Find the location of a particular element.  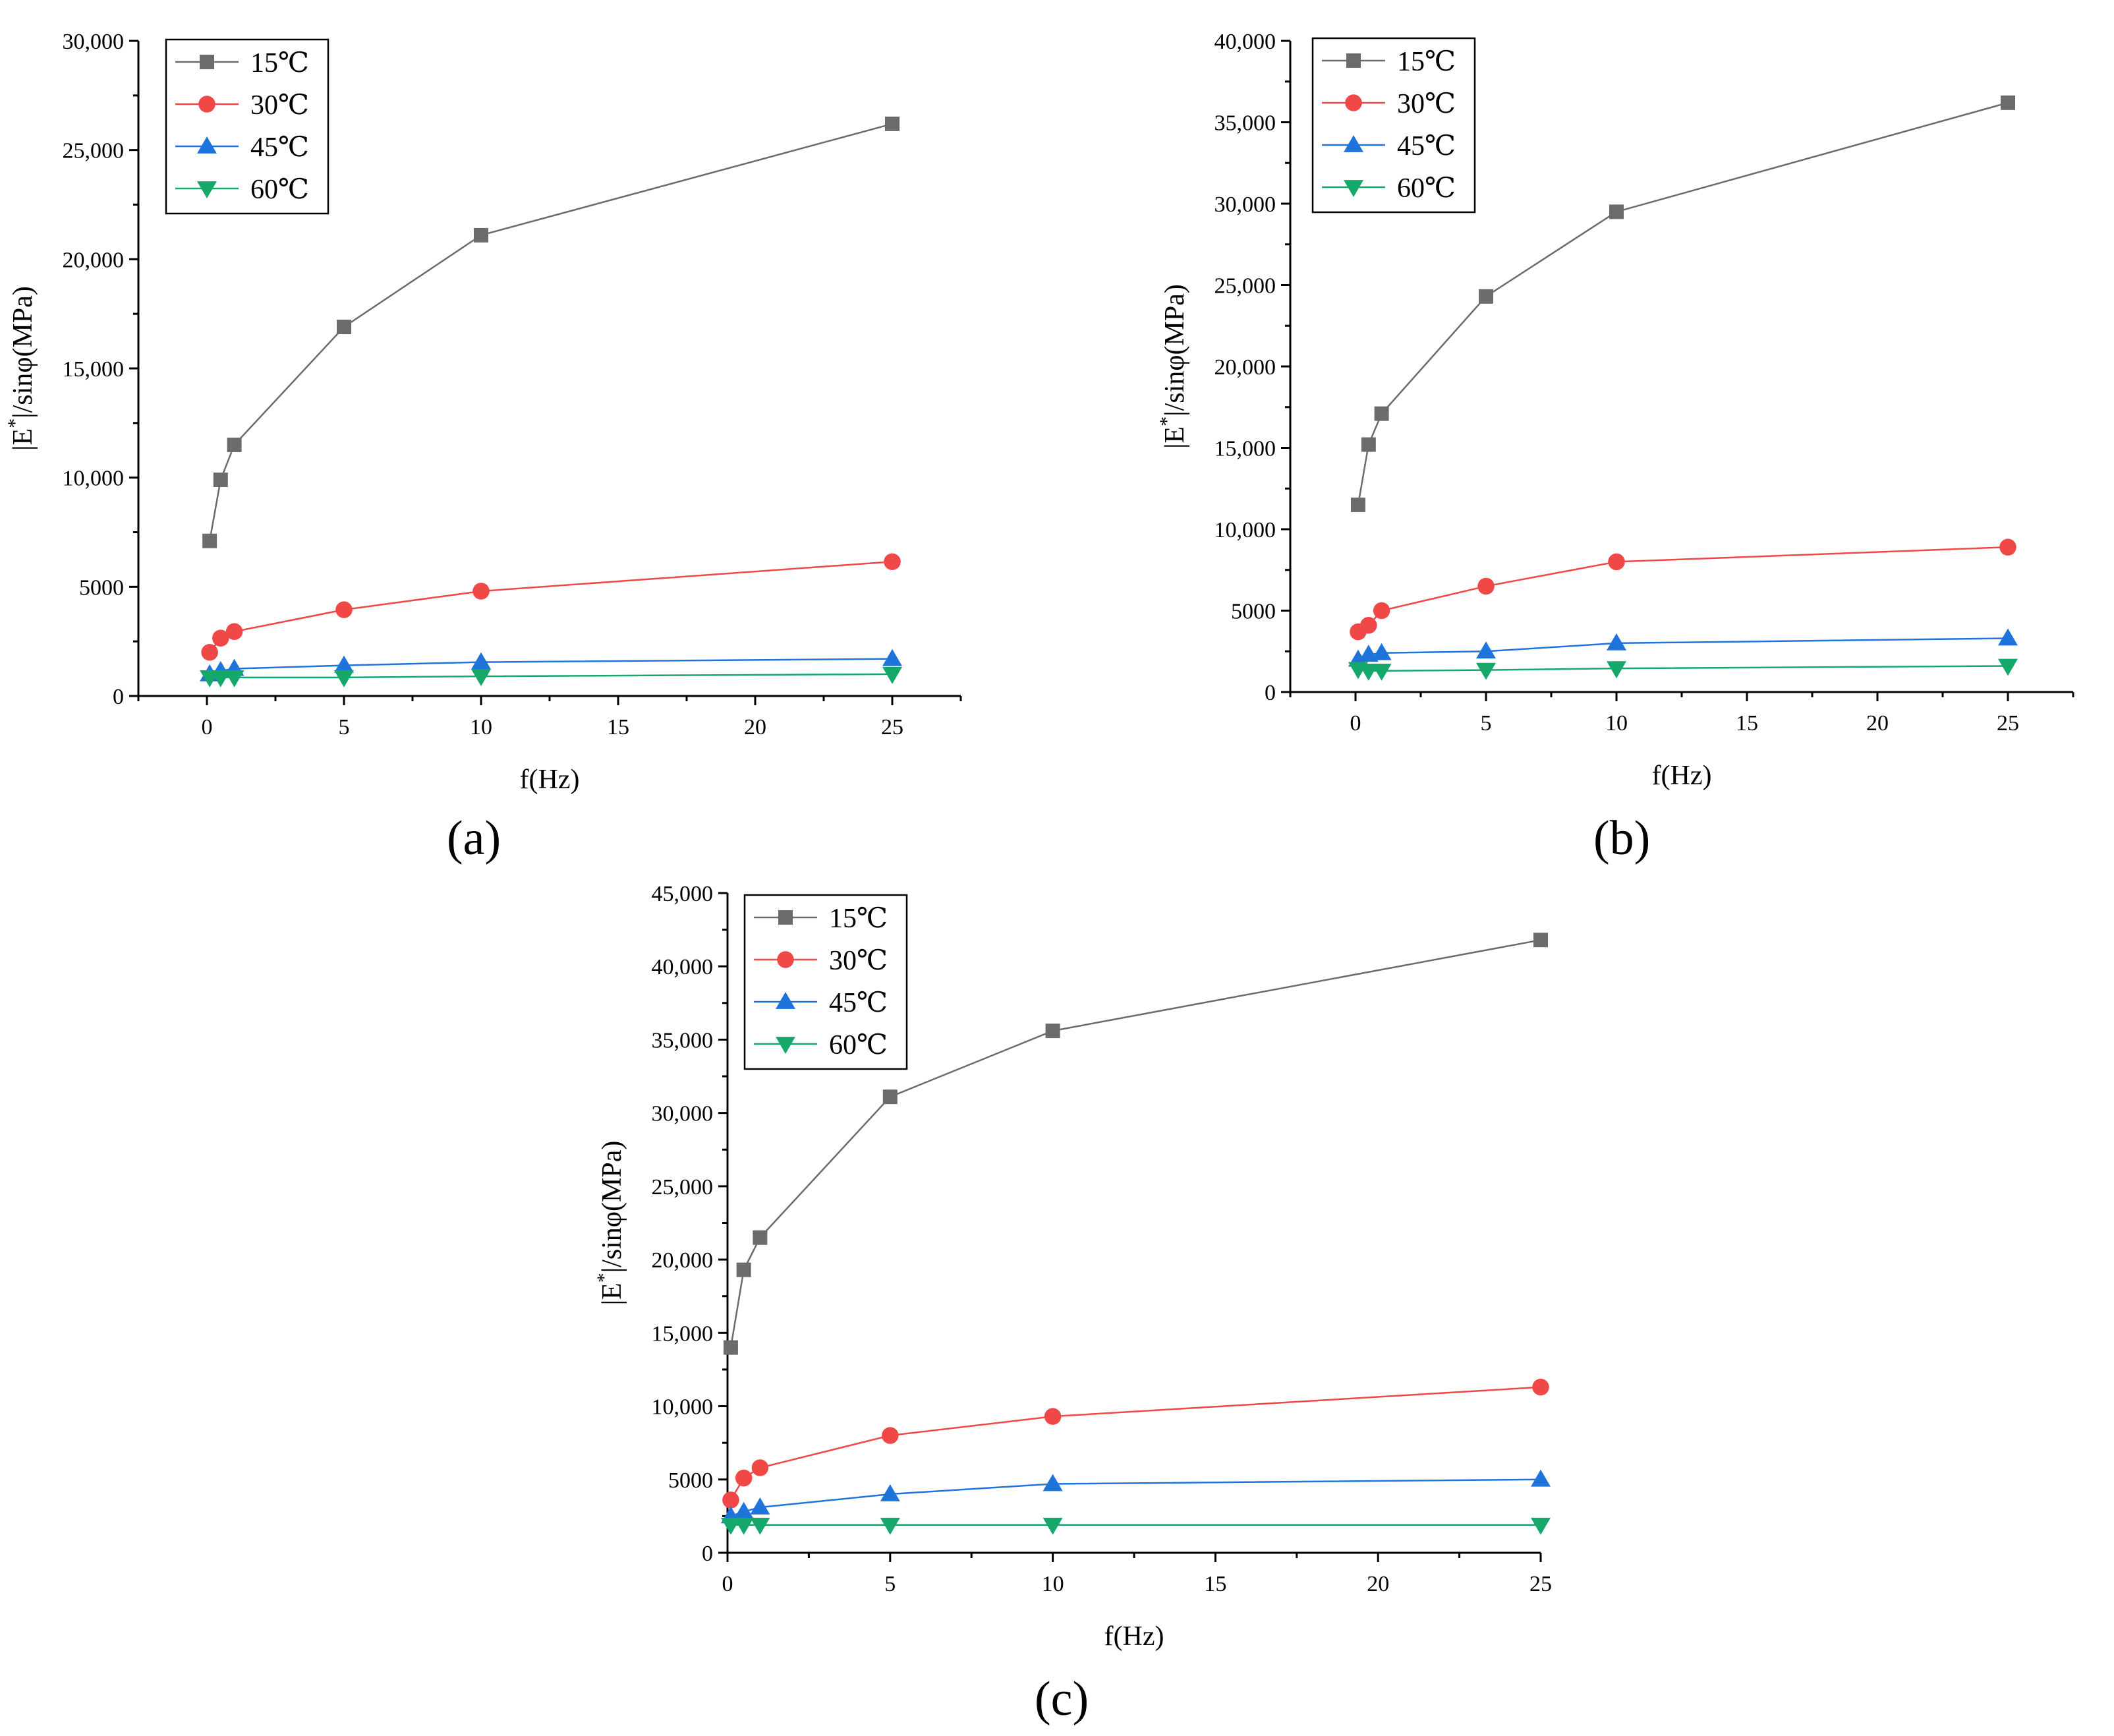

panel-label-a: (a) is located at coordinates (474, 838).